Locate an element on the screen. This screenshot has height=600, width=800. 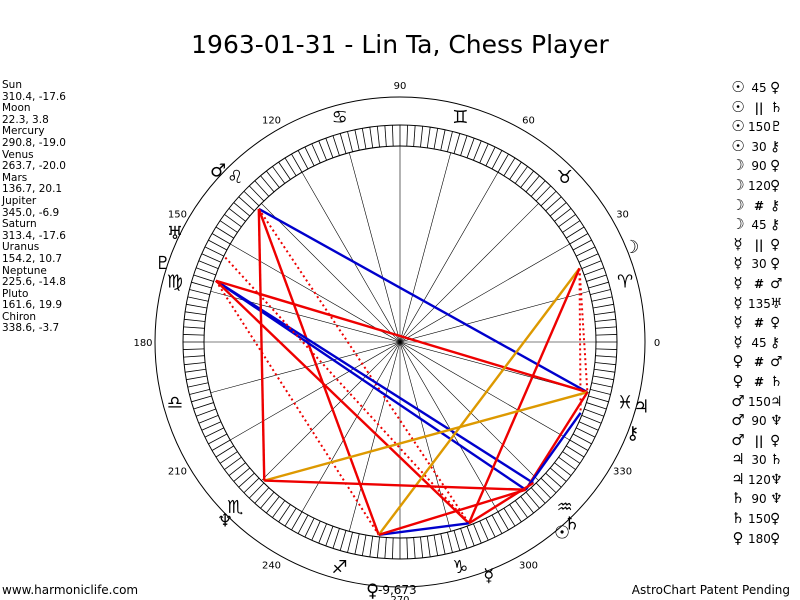
aspect-planet-2-icon: ♇ is located at coordinates (776, 127).